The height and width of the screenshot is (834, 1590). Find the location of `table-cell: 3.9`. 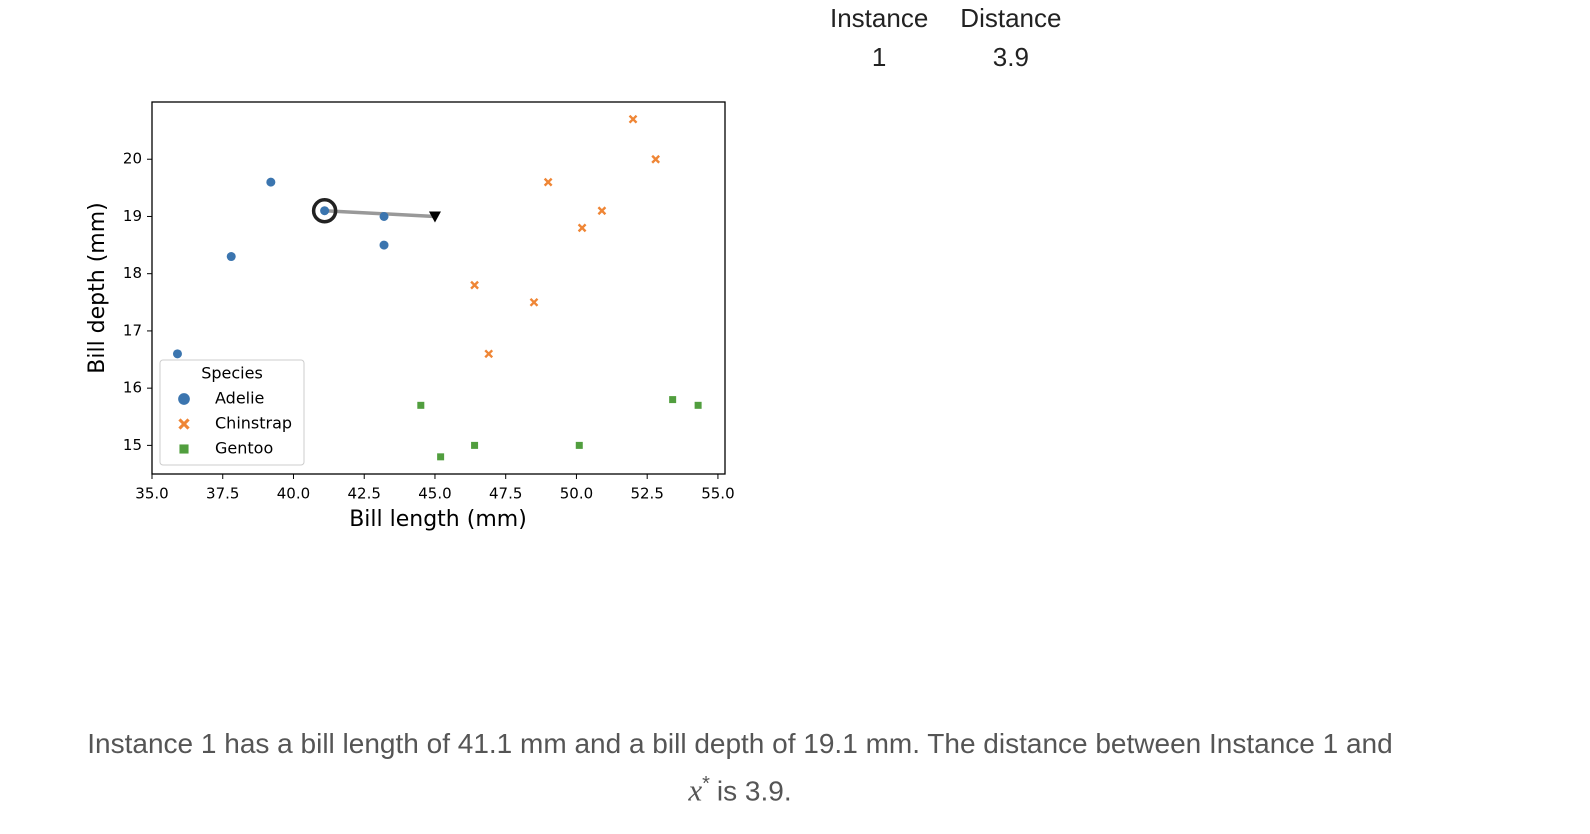

table-cell: 3.9 is located at coordinates (1010, 56).